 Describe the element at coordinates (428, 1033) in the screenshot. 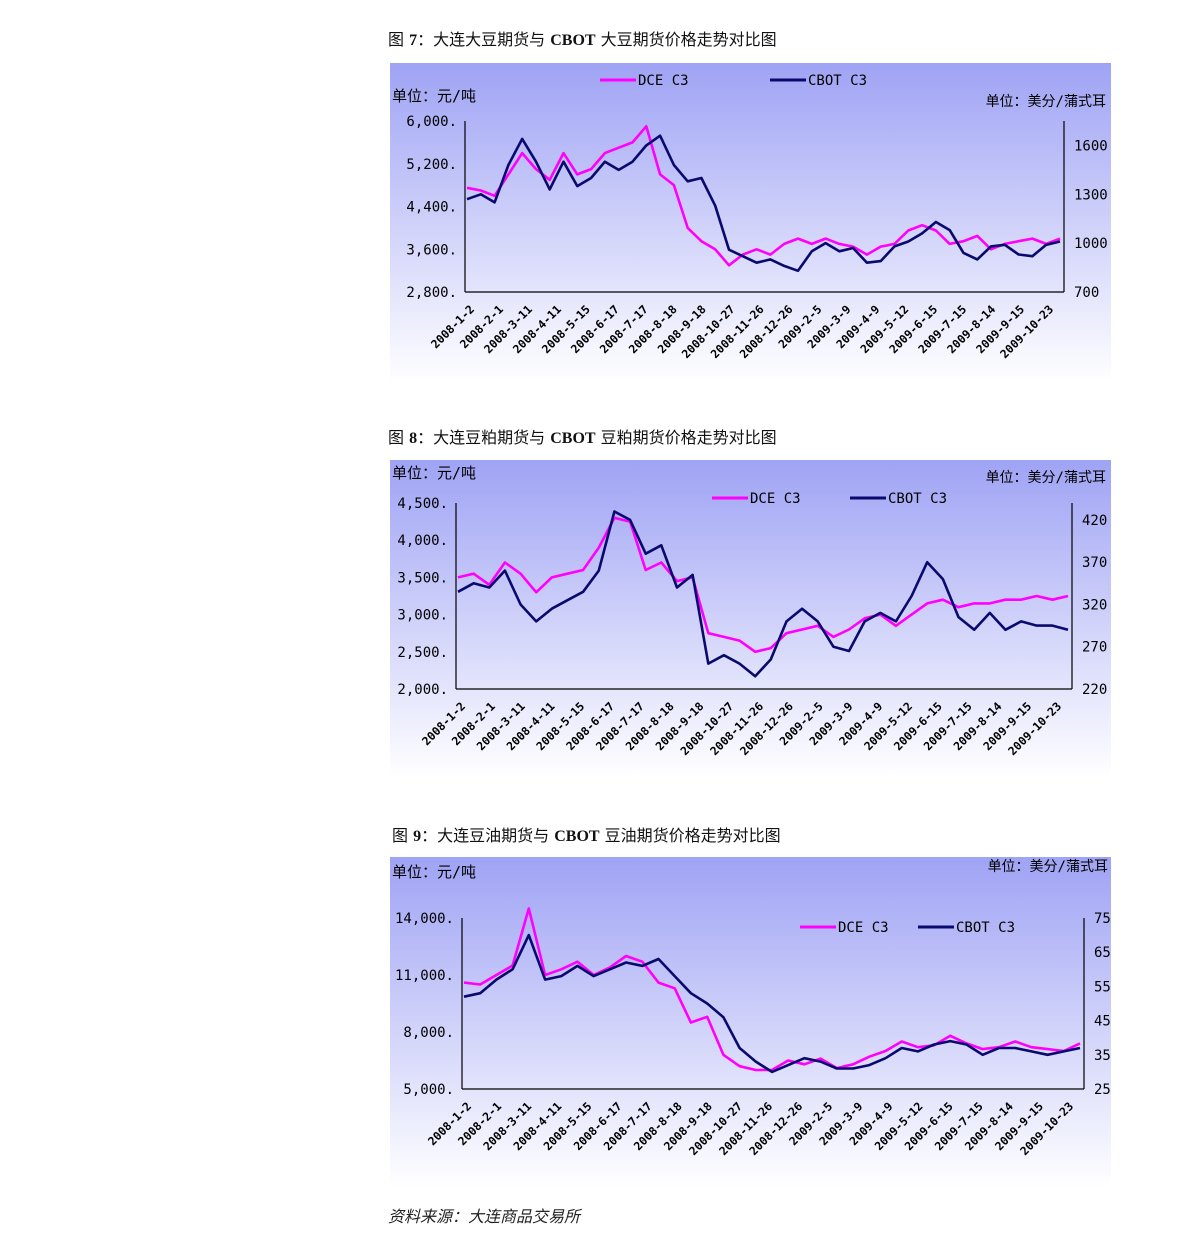

I see `left-tick-label: 8,000.` at that location.